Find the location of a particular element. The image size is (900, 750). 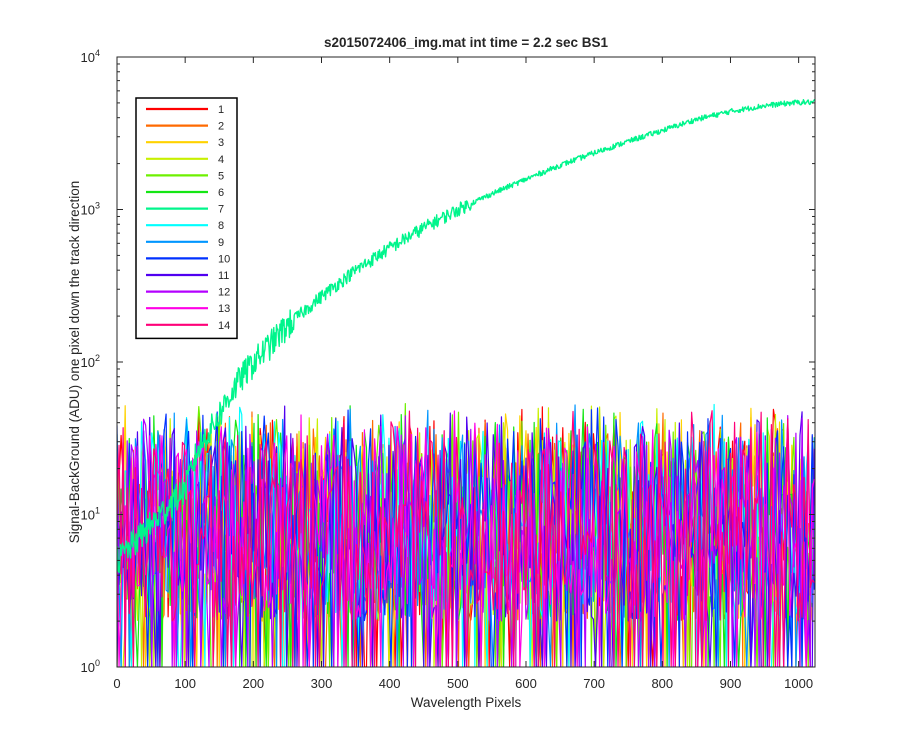

x-tick-label: 600 is located at coordinates (526, 683).